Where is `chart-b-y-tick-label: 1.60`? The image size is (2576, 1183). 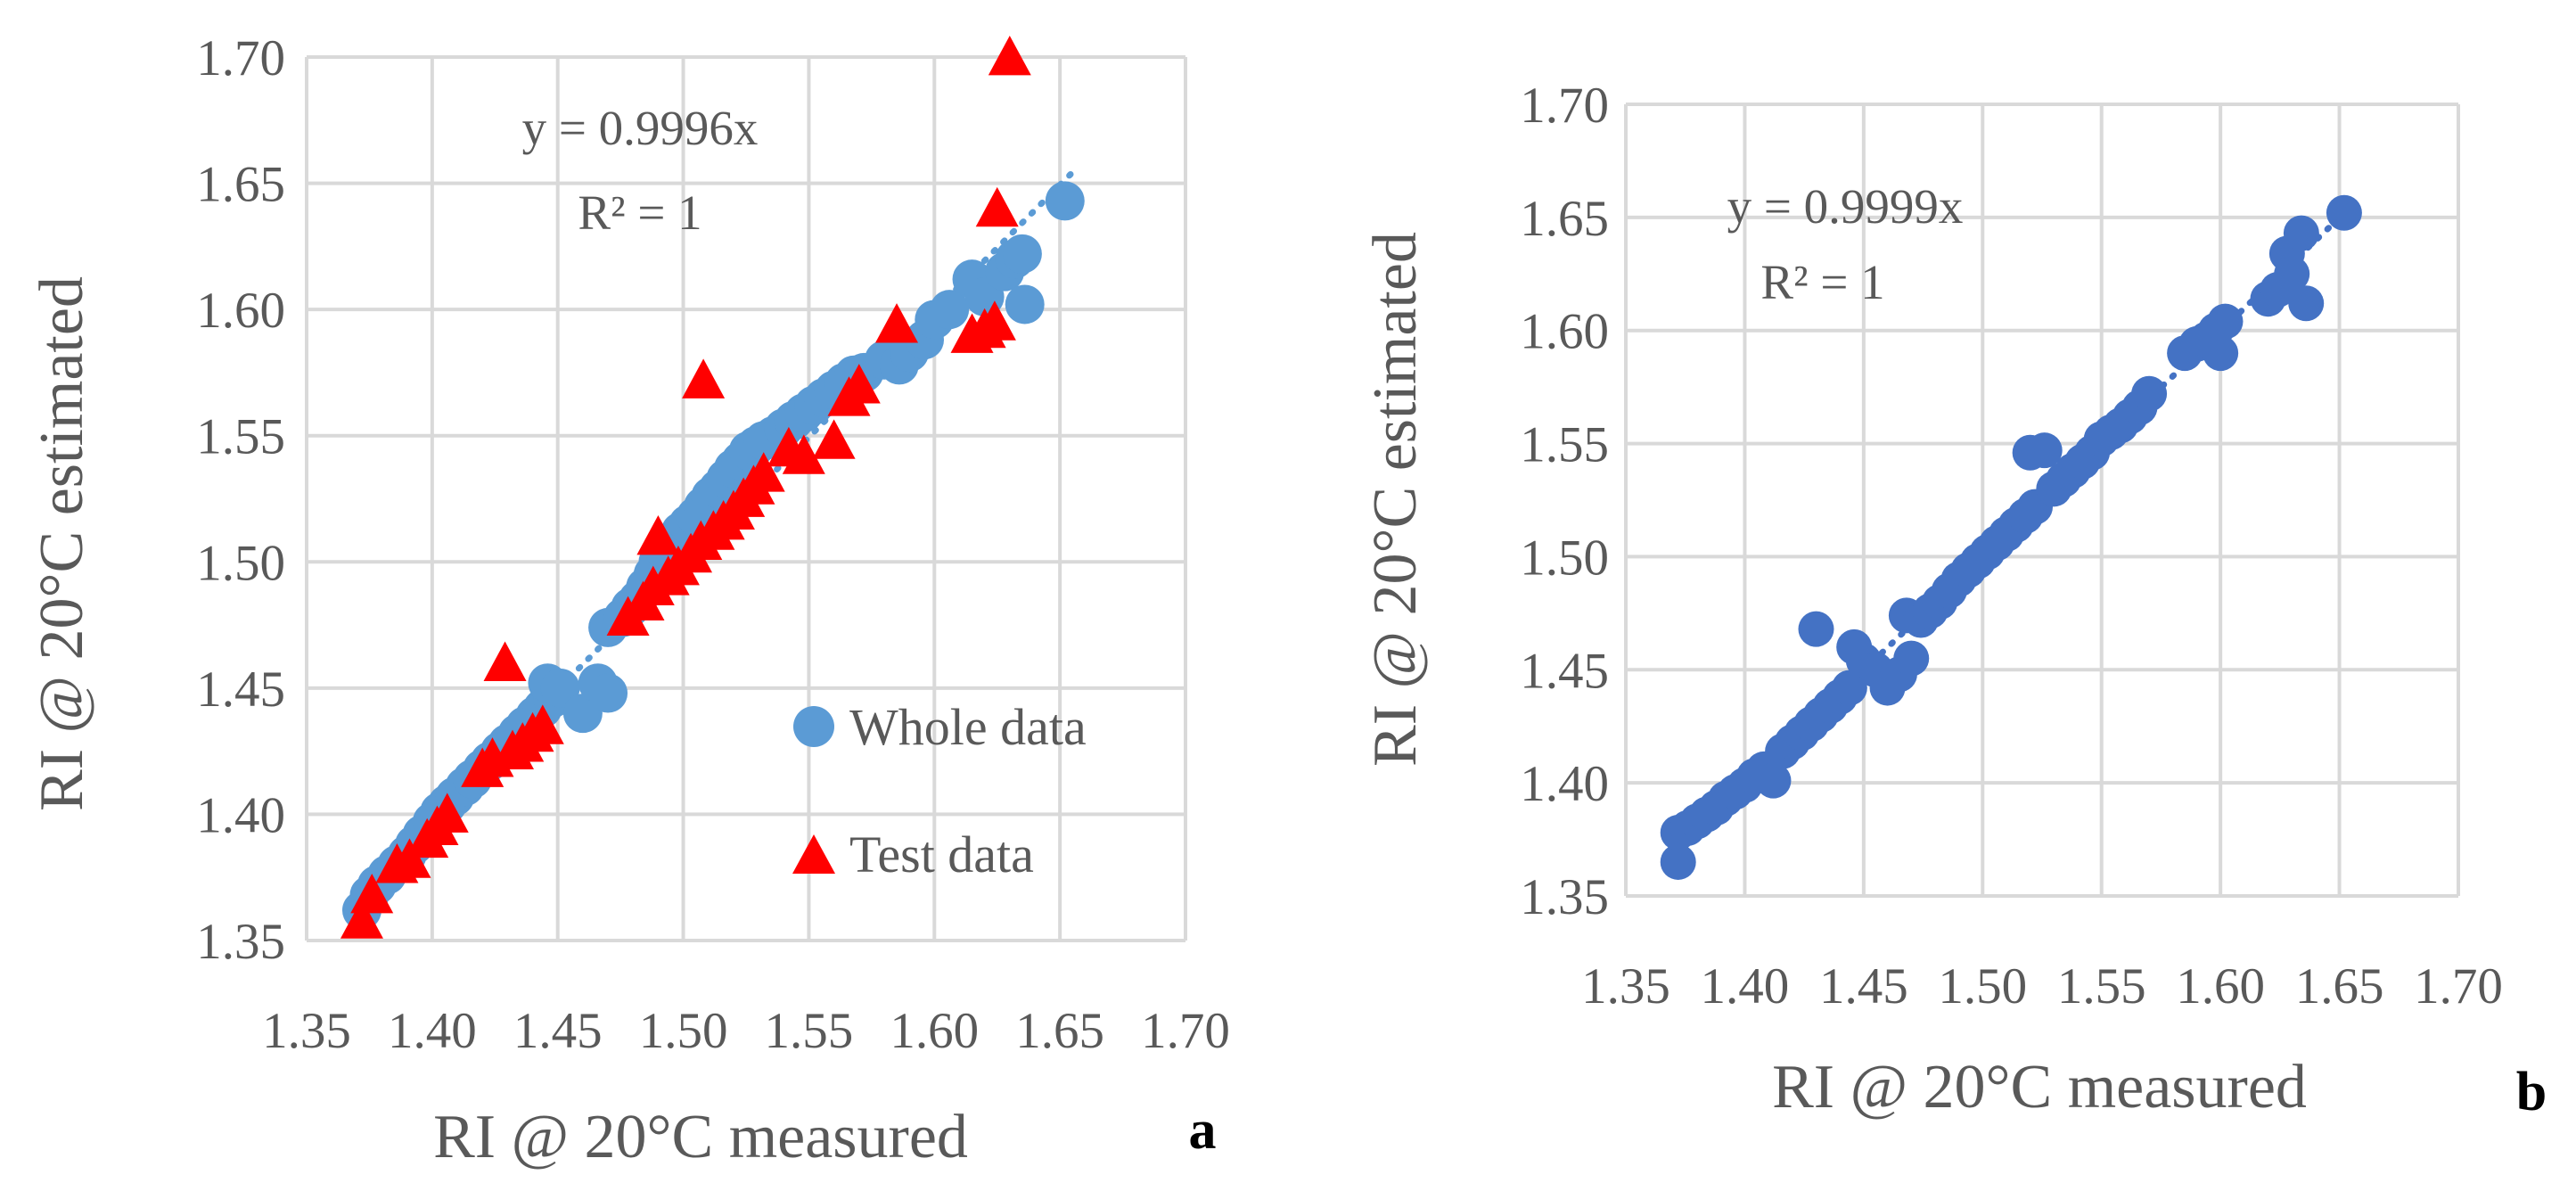
chart-b-y-tick-label: 1.60 is located at coordinates (1565, 332).